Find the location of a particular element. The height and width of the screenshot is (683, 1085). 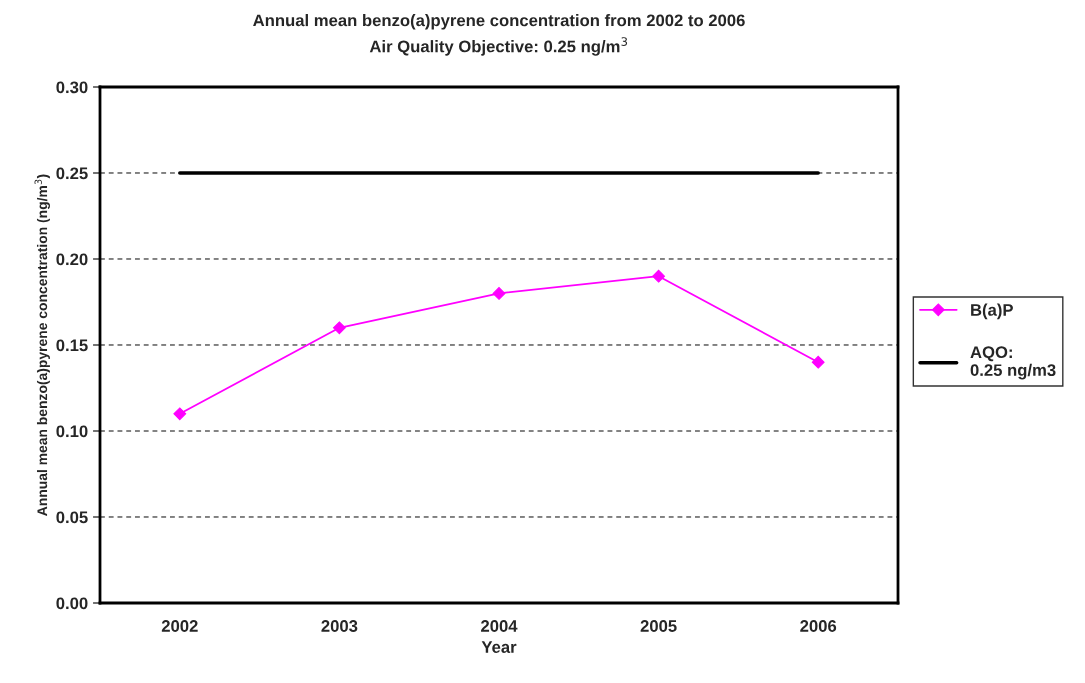

x-tick-label: 2004 is located at coordinates (499, 626).